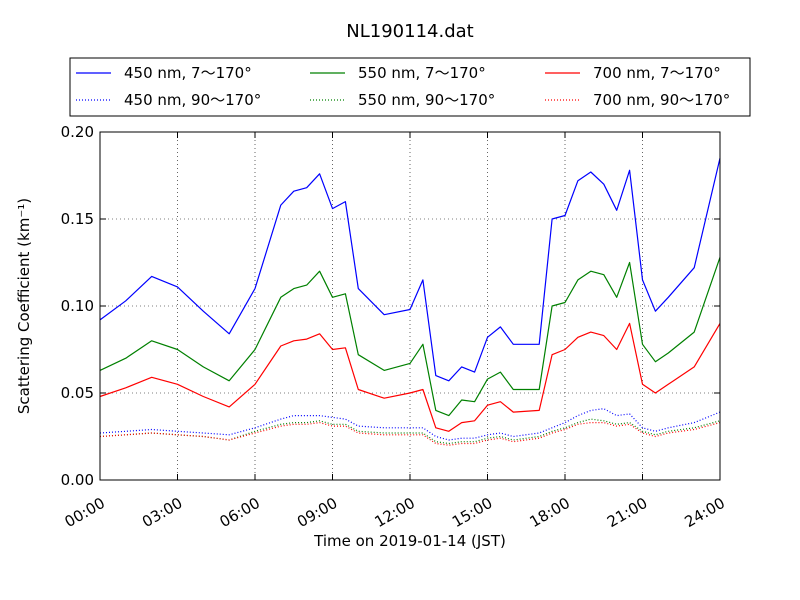  What do you see at coordinates (705, 512) in the screenshot?
I see `x-tick-label: 24:00` at bounding box center [705, 512].